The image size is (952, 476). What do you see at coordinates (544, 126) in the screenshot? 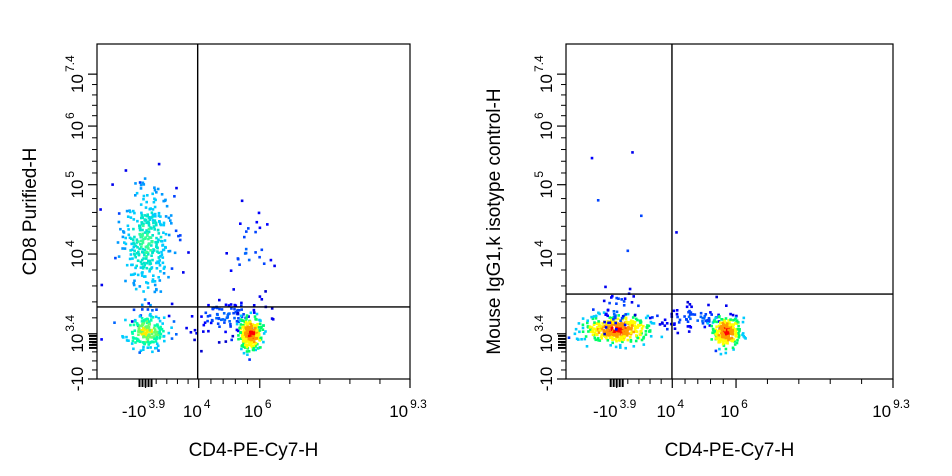
I see `y-tick-label: 106` at bounding box center [544, 126].